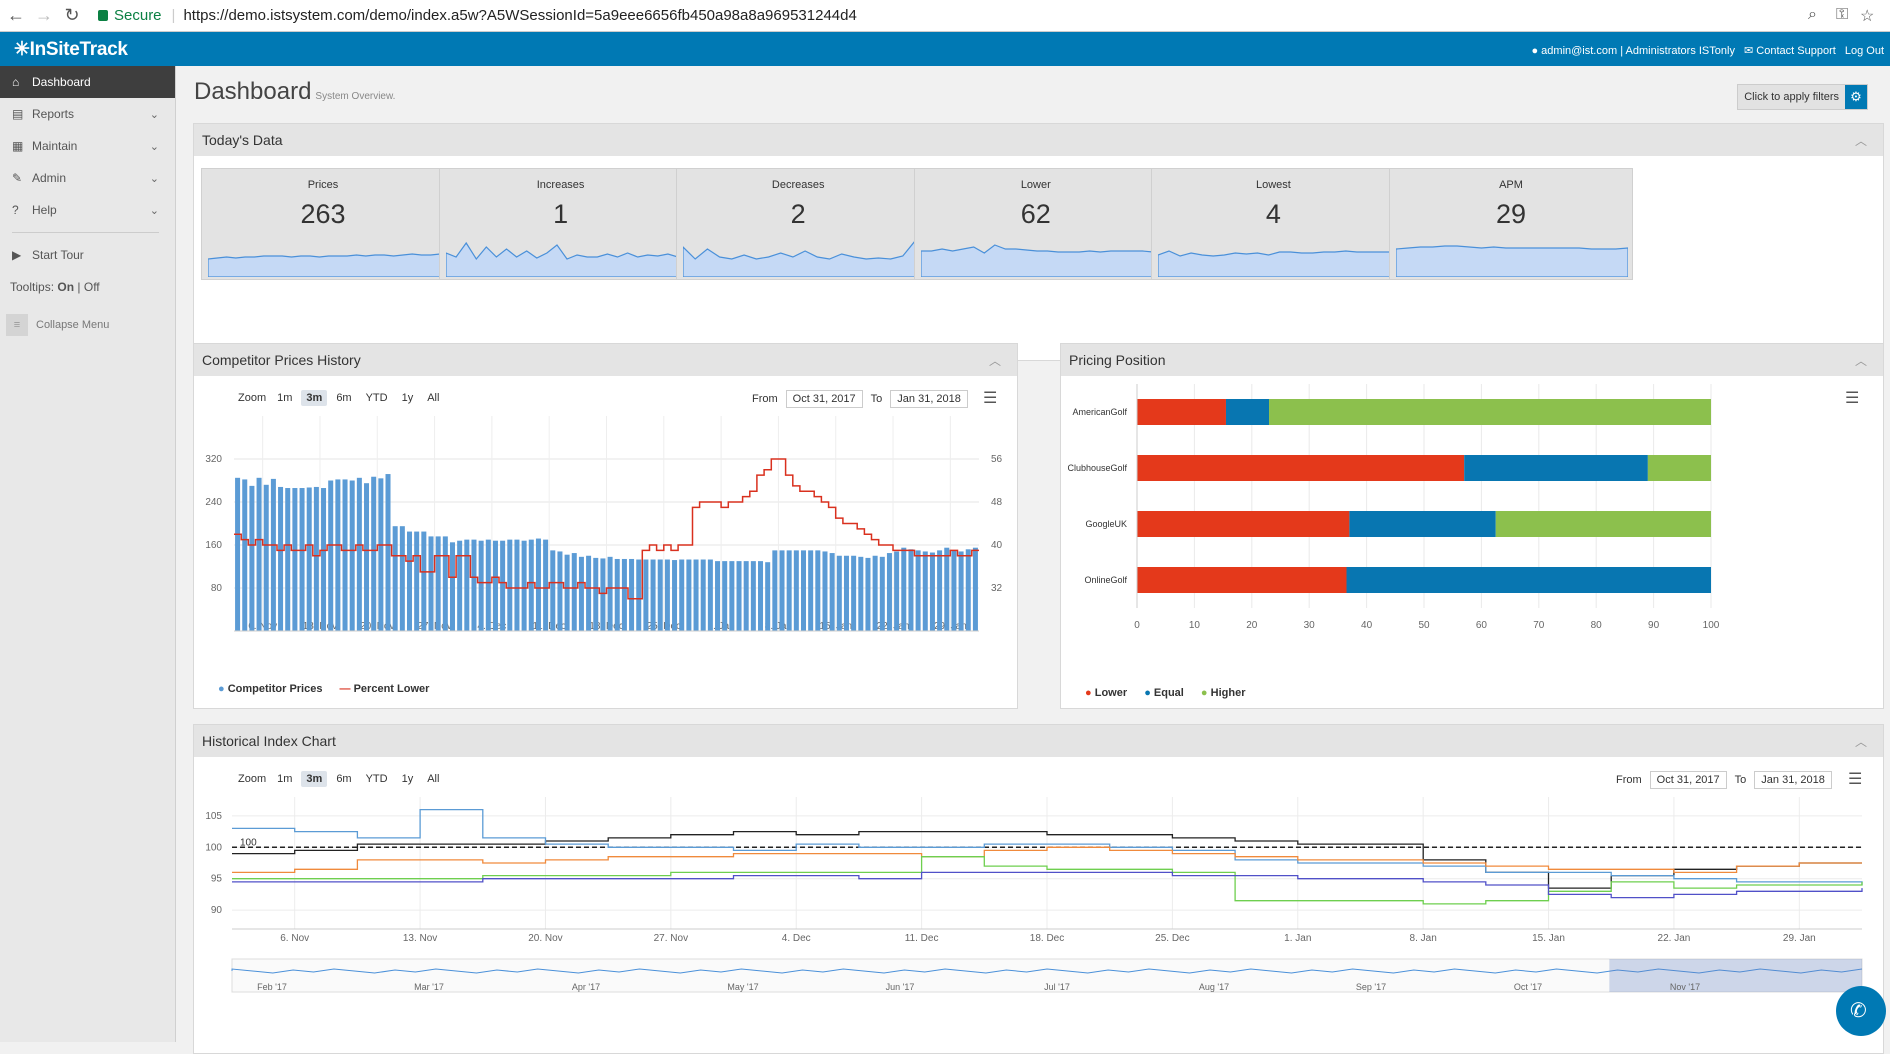  I want to click on forward-icon: →, so click(44, 15).